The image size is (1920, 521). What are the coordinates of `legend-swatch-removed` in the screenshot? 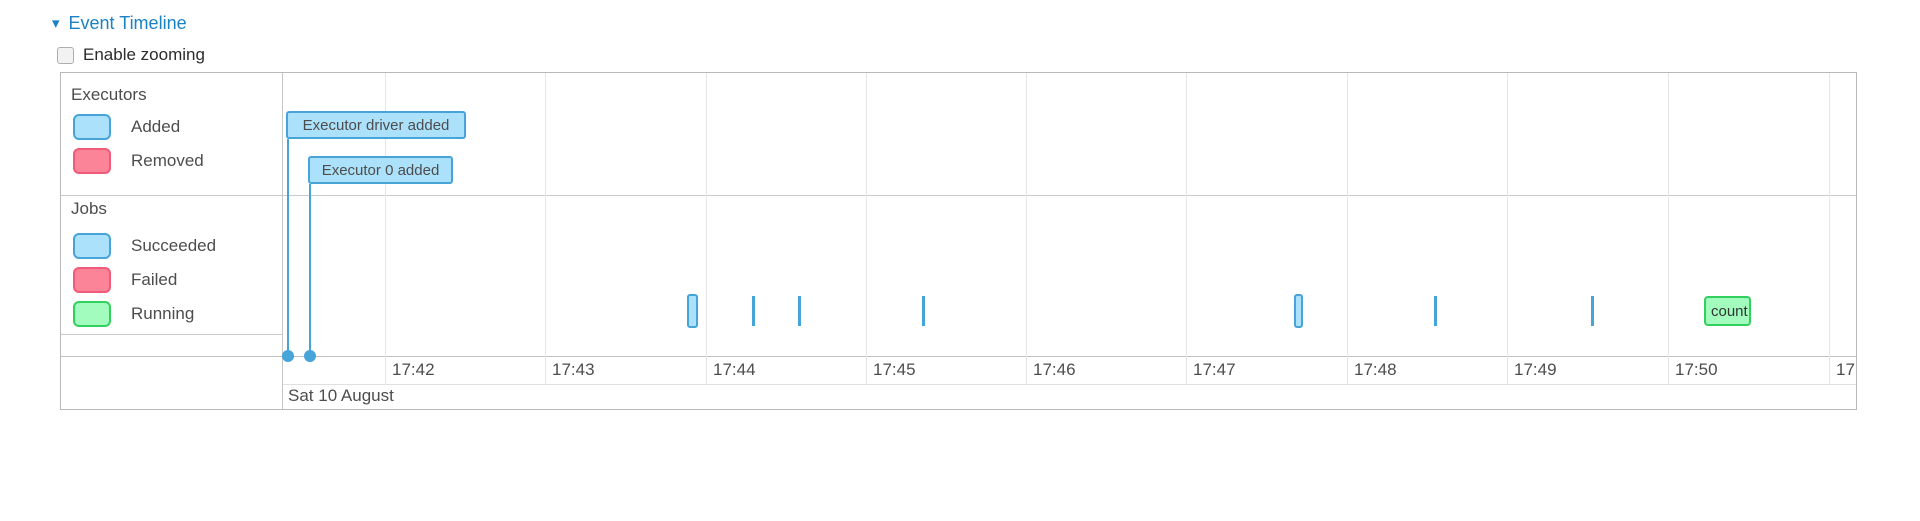 It's located at (92, 161).